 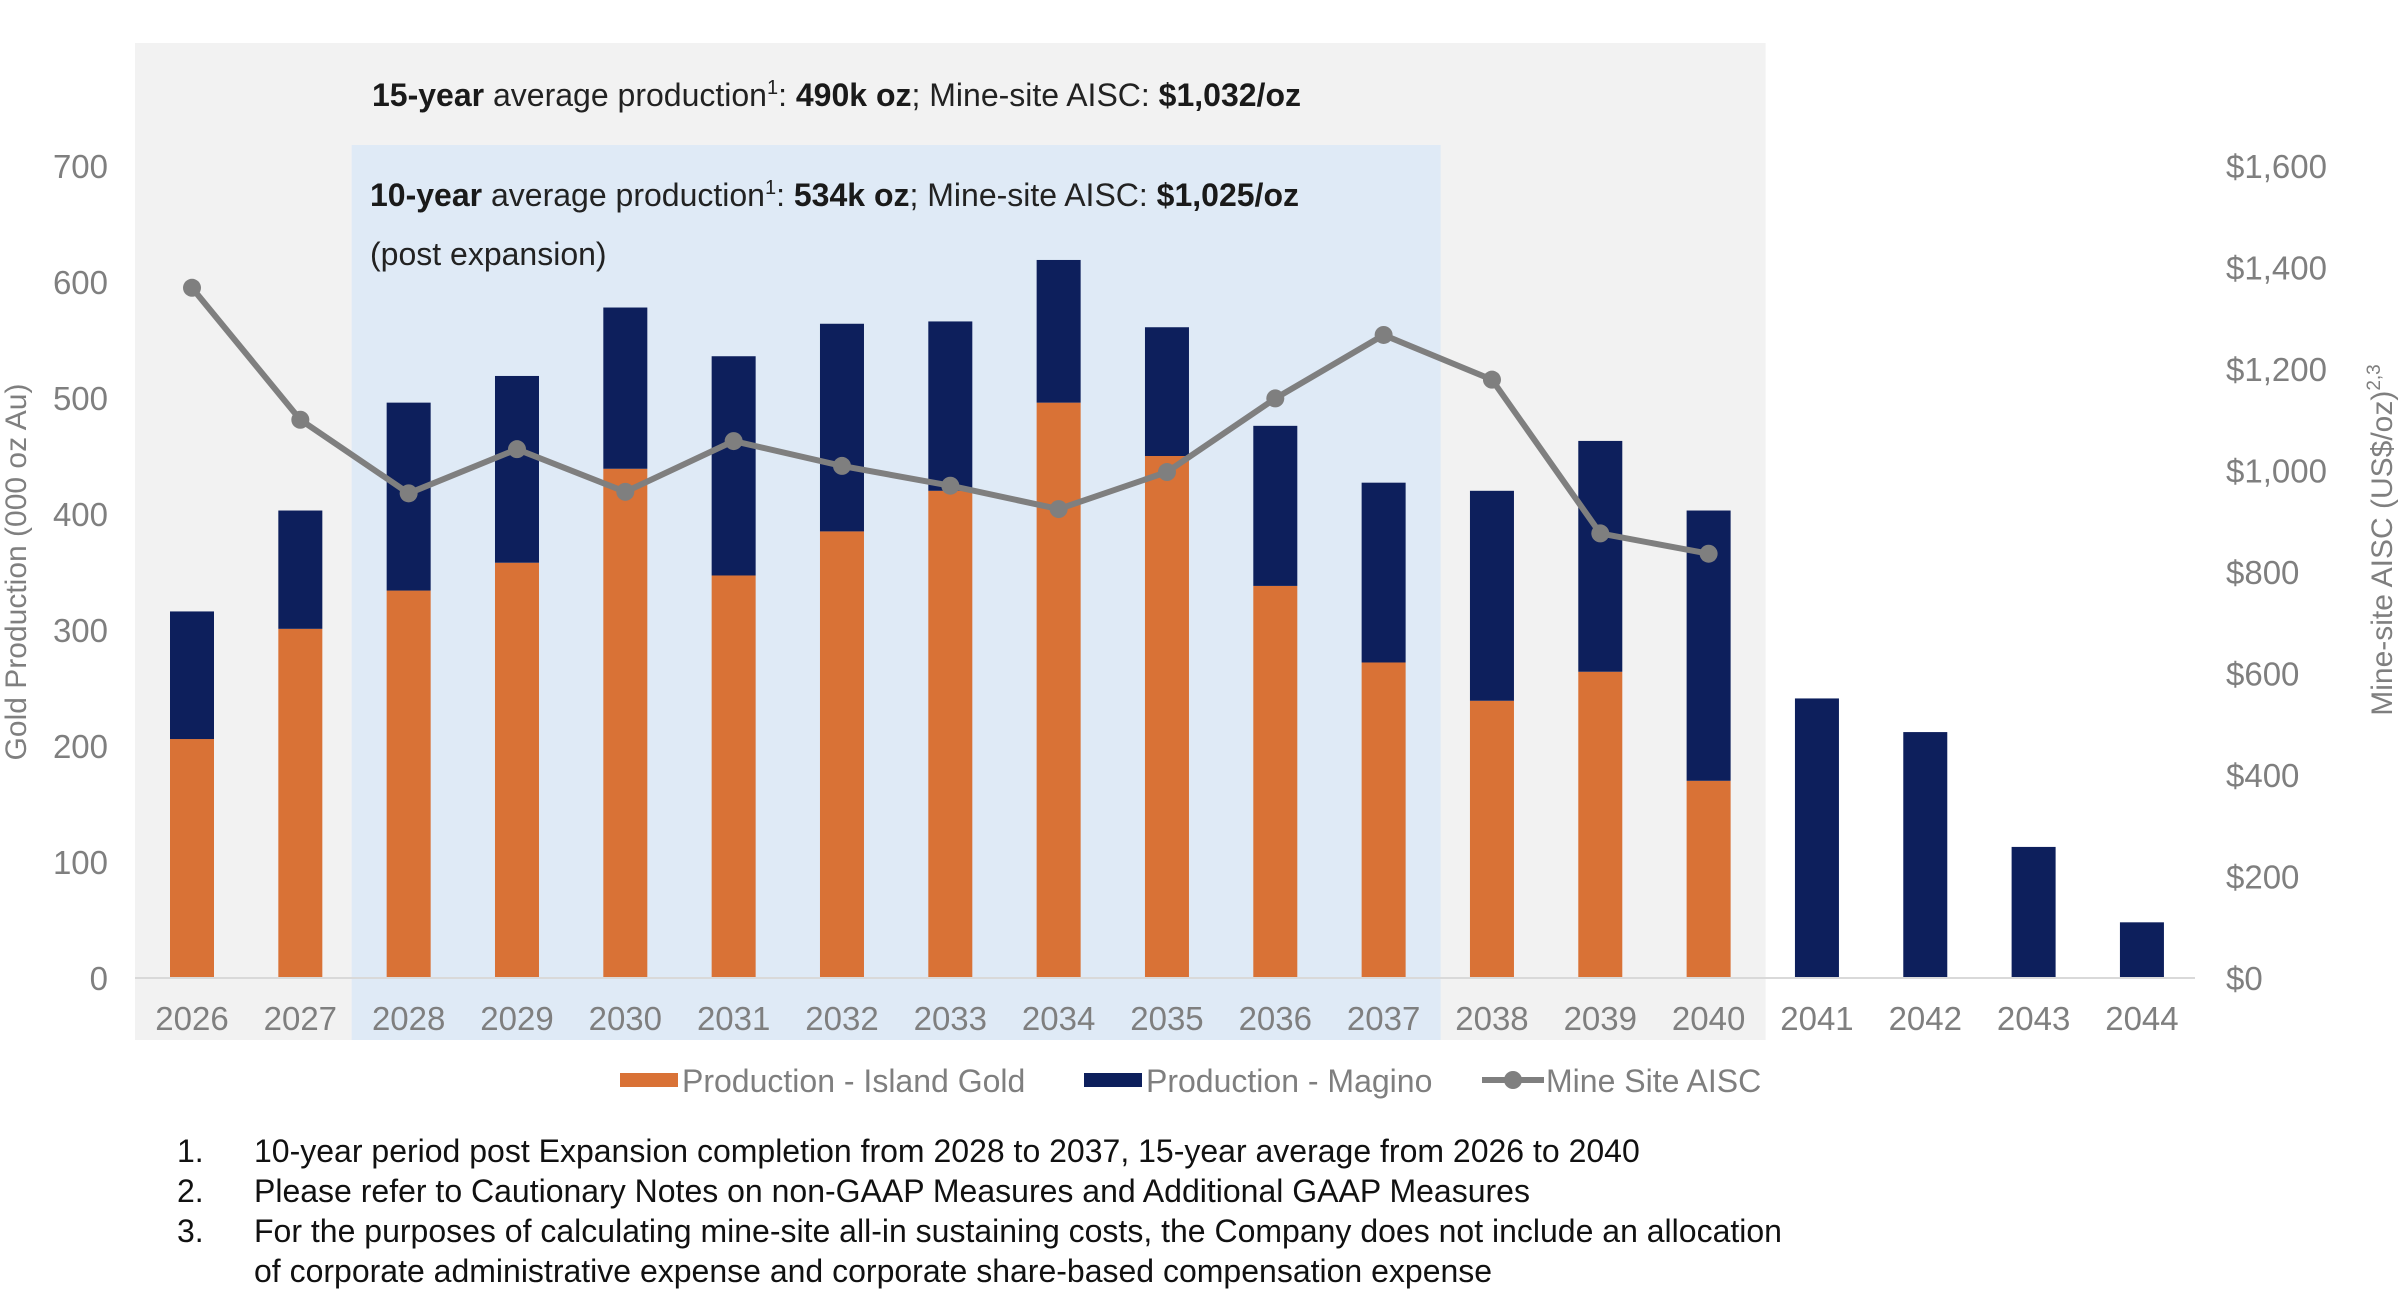 I want to click on bar-island-gold-2035, so click(x=1166, y=717).